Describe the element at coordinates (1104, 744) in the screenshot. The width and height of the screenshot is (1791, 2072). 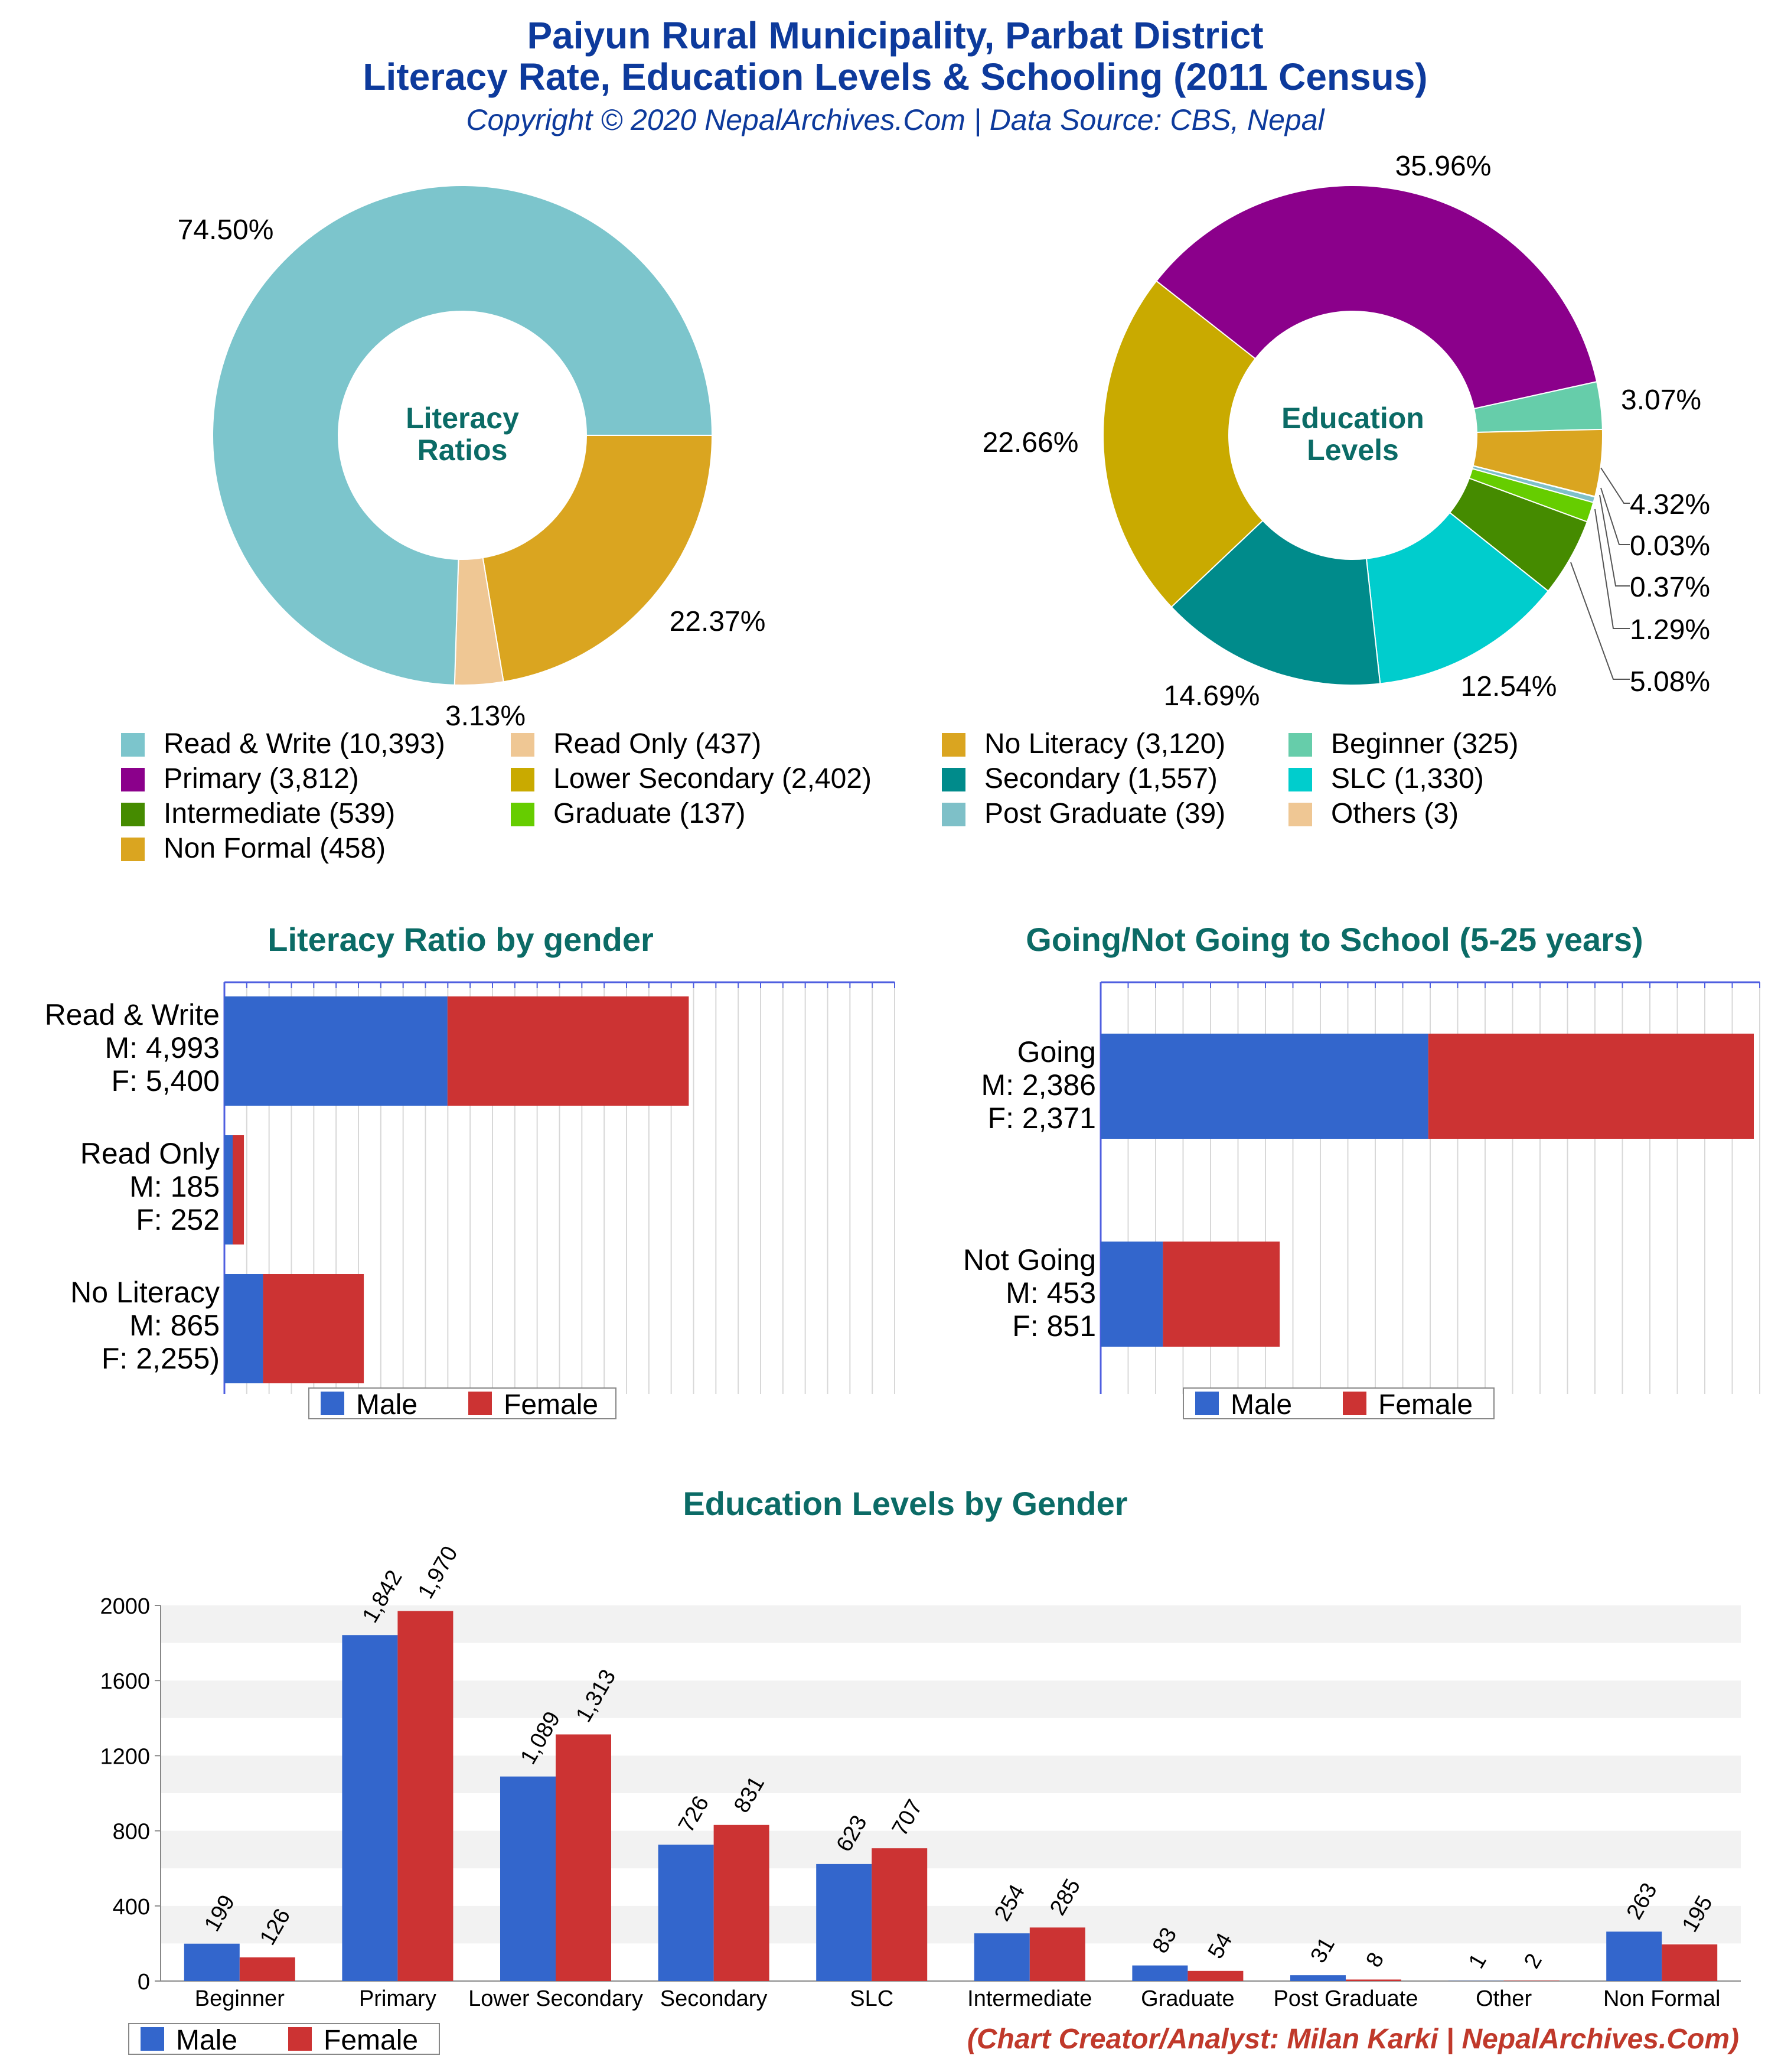
I see `legend-label: No Literacy (3,120)` at that location.